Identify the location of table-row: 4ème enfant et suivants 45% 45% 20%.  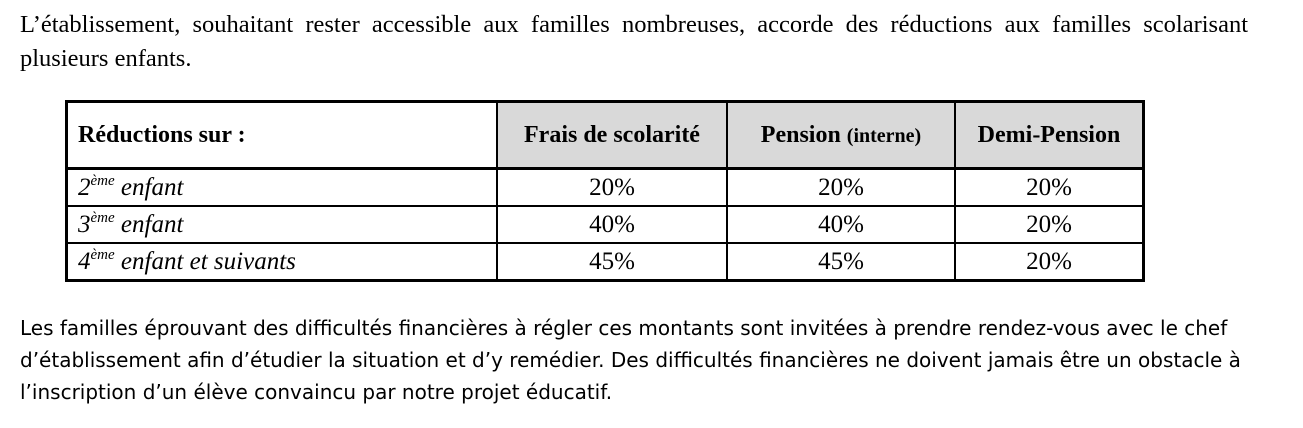
(605, 262).